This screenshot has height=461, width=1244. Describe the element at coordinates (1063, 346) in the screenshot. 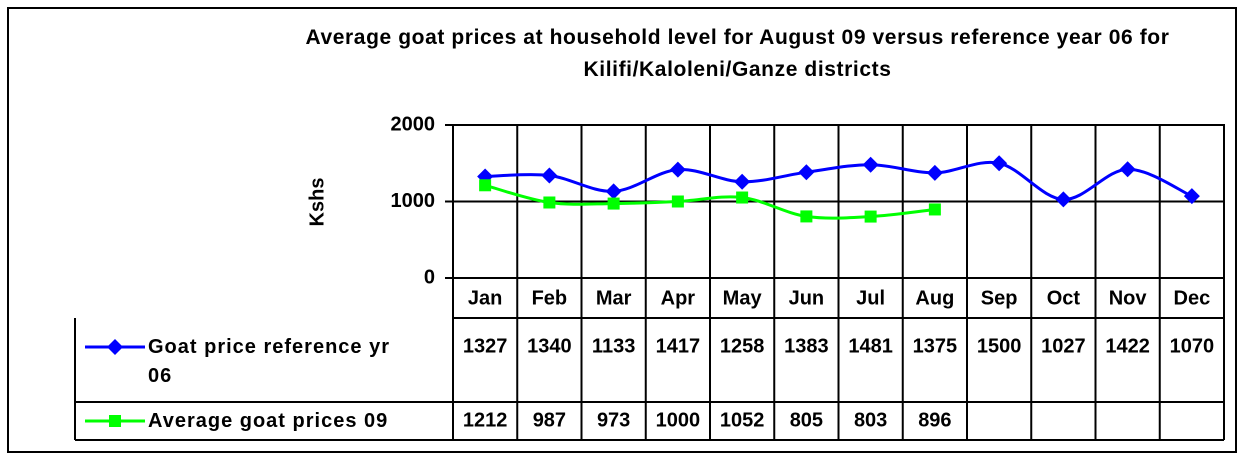

I see `table-value: 1027` at that location.